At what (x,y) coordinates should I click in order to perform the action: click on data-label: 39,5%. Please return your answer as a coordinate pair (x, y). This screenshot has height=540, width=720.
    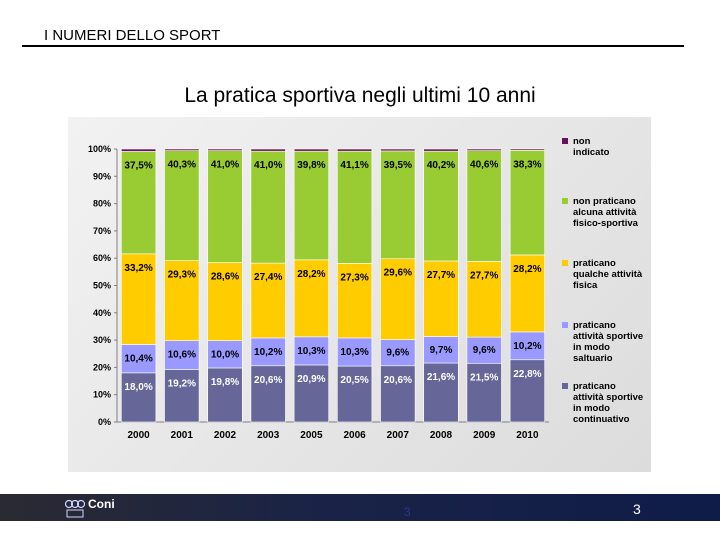
    Looking at the image, I should click on (398, 165).